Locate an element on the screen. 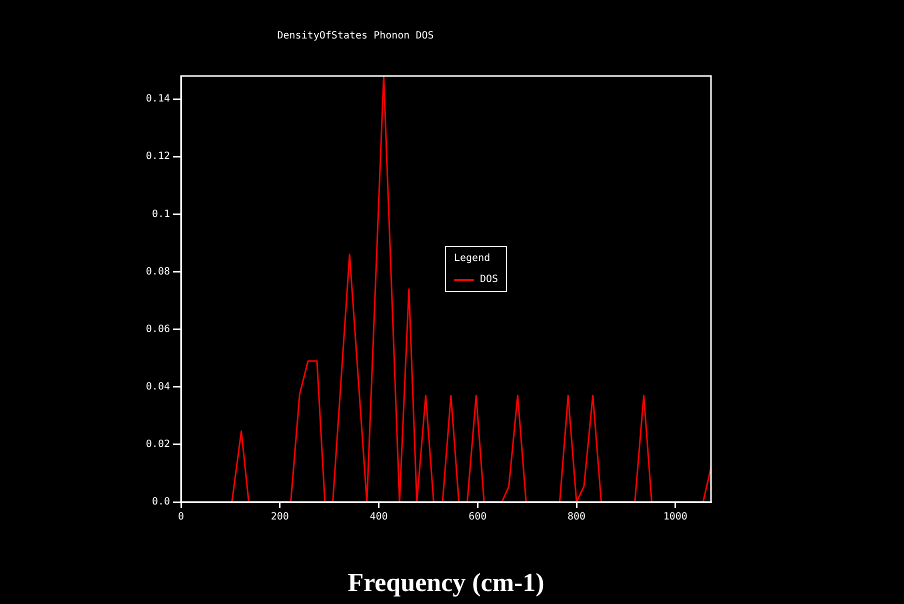 This screenshot has width=904, height=604. x-tick-label: 200 is located at coordinates (279, 517).